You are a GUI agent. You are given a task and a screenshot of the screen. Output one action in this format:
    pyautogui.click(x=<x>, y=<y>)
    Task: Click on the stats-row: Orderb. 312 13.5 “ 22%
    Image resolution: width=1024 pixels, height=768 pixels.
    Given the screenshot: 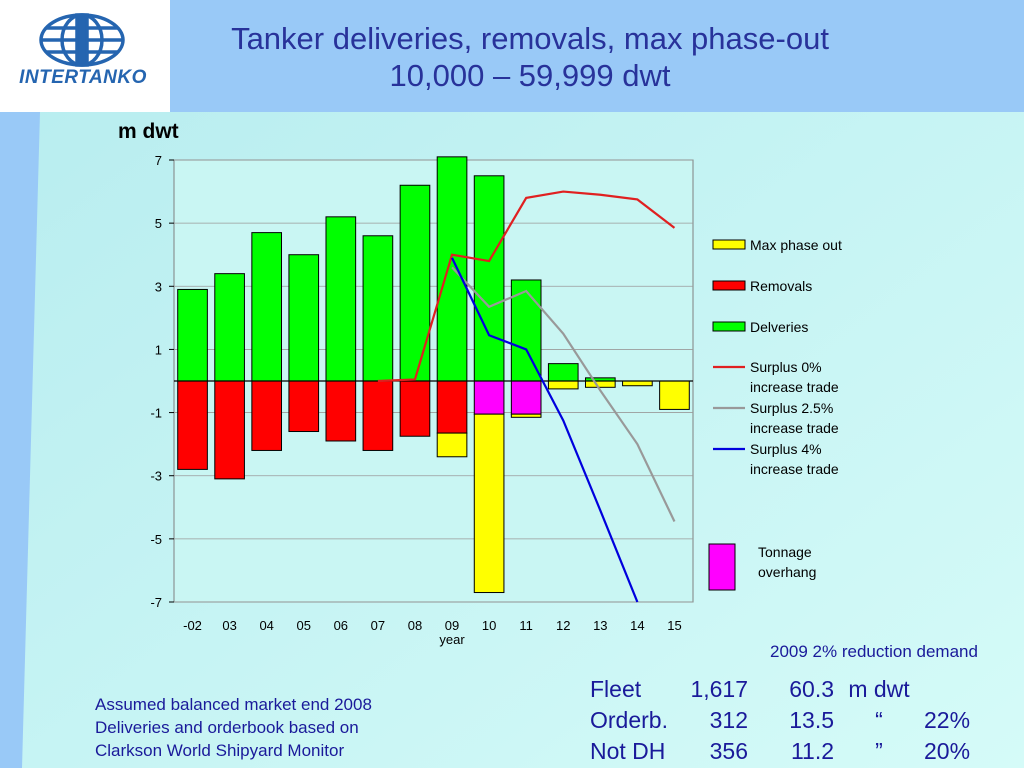 What is the action you would take?
    pyautogui.click(x=780, y=720)
    